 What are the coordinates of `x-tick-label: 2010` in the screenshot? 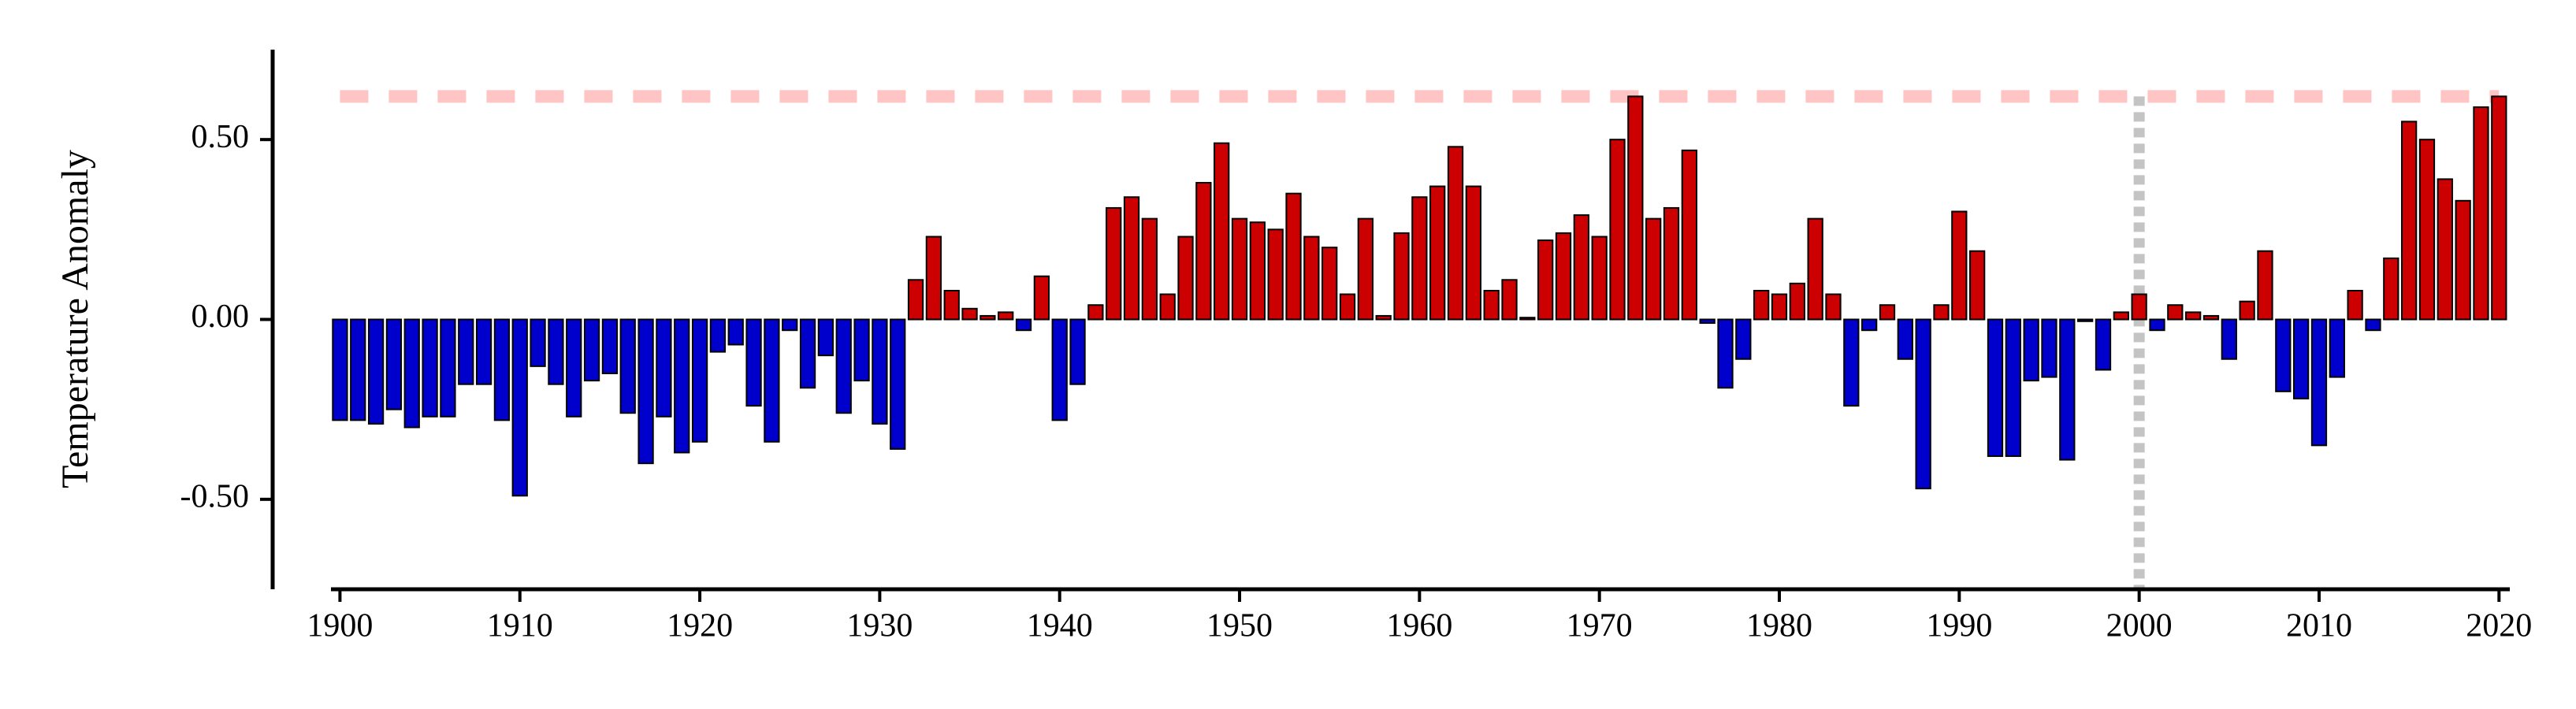 It's located at (2319, 626).